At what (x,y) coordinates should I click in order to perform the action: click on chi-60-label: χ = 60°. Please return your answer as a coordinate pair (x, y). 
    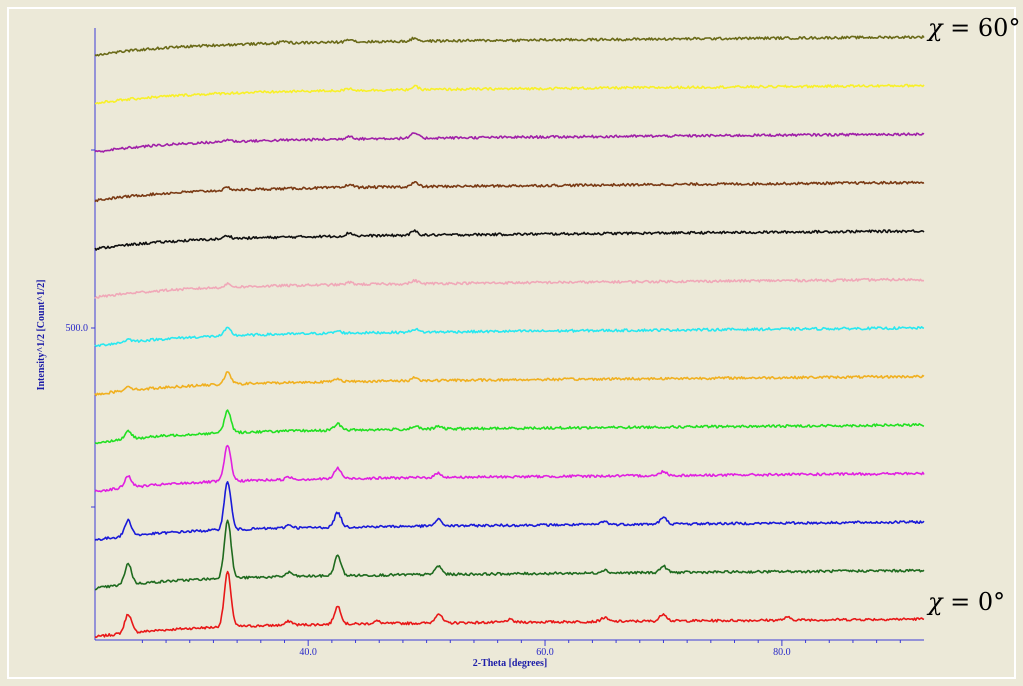
    Looking at the image, I should click on (974, 28).